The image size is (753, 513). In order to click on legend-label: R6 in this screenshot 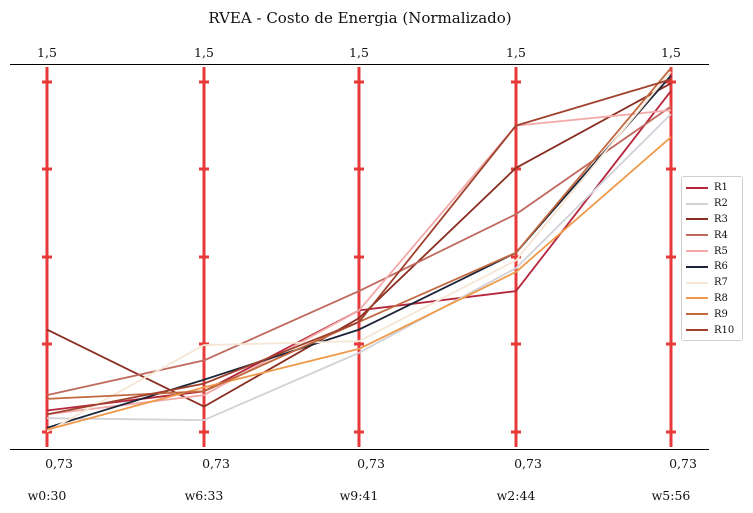, I will do `click(721, 267)`.